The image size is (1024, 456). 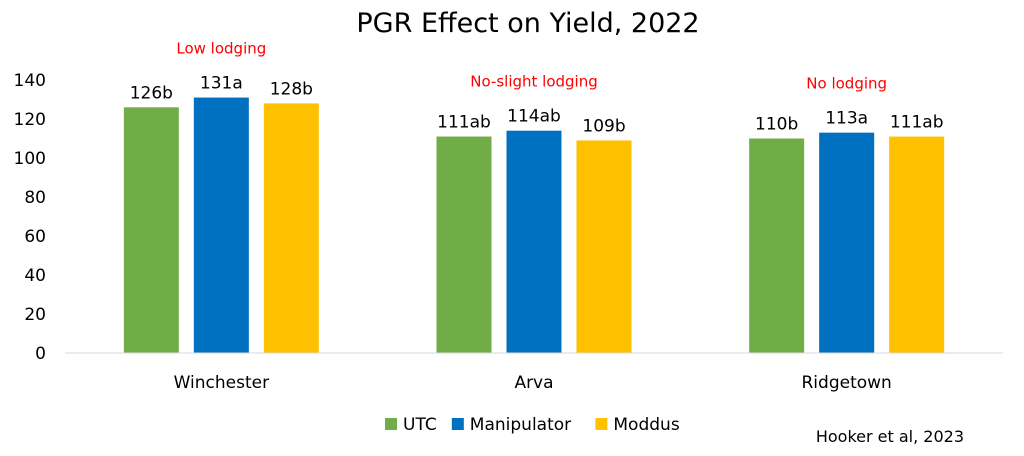 What do you see at coordinates (464, 244) in the screenshot?
I see `bar-utc-arva` at bounding box center [464, 244].